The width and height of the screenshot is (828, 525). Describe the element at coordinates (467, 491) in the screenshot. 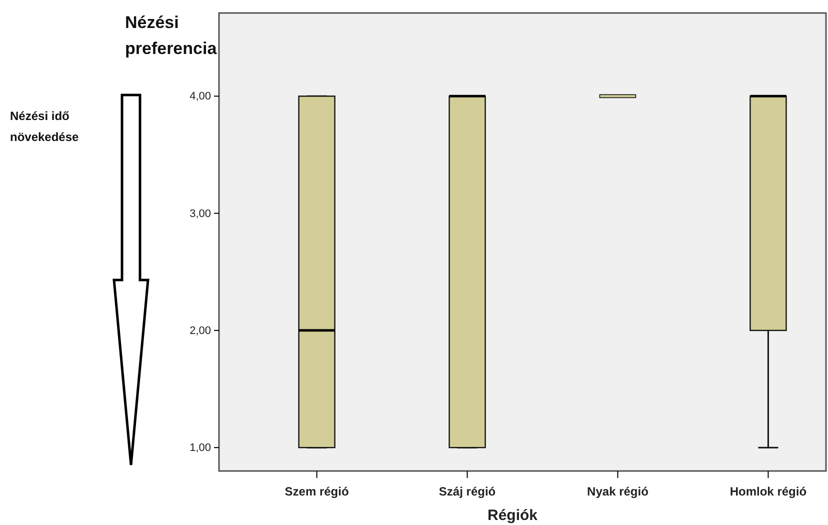

I see `x-tick-label: Száj régió` at that location.